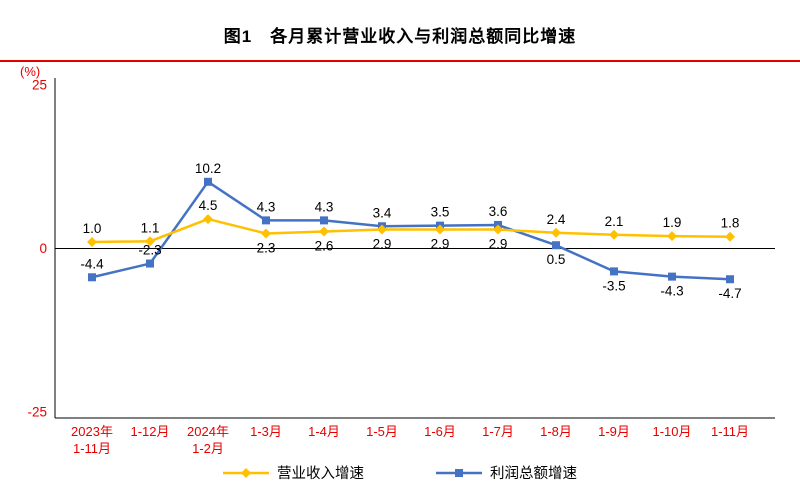  Describe the element at coordinates (92, 263) in the screenshot. I see `data-label: -4.4` at that location.